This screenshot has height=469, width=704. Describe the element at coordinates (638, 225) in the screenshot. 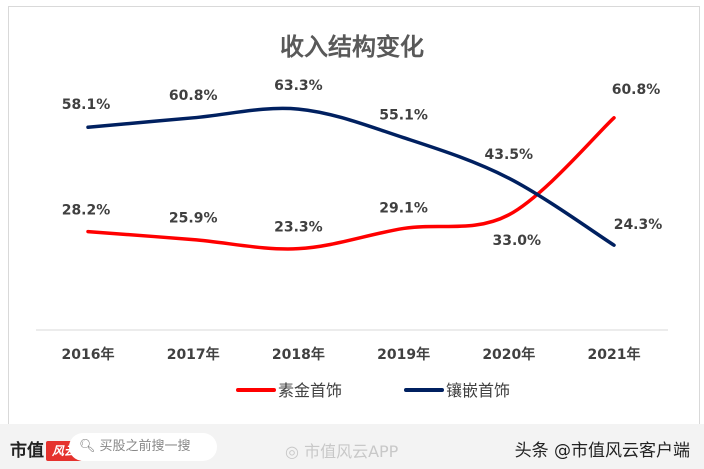

I see `data-label: 24.3%` at that location.